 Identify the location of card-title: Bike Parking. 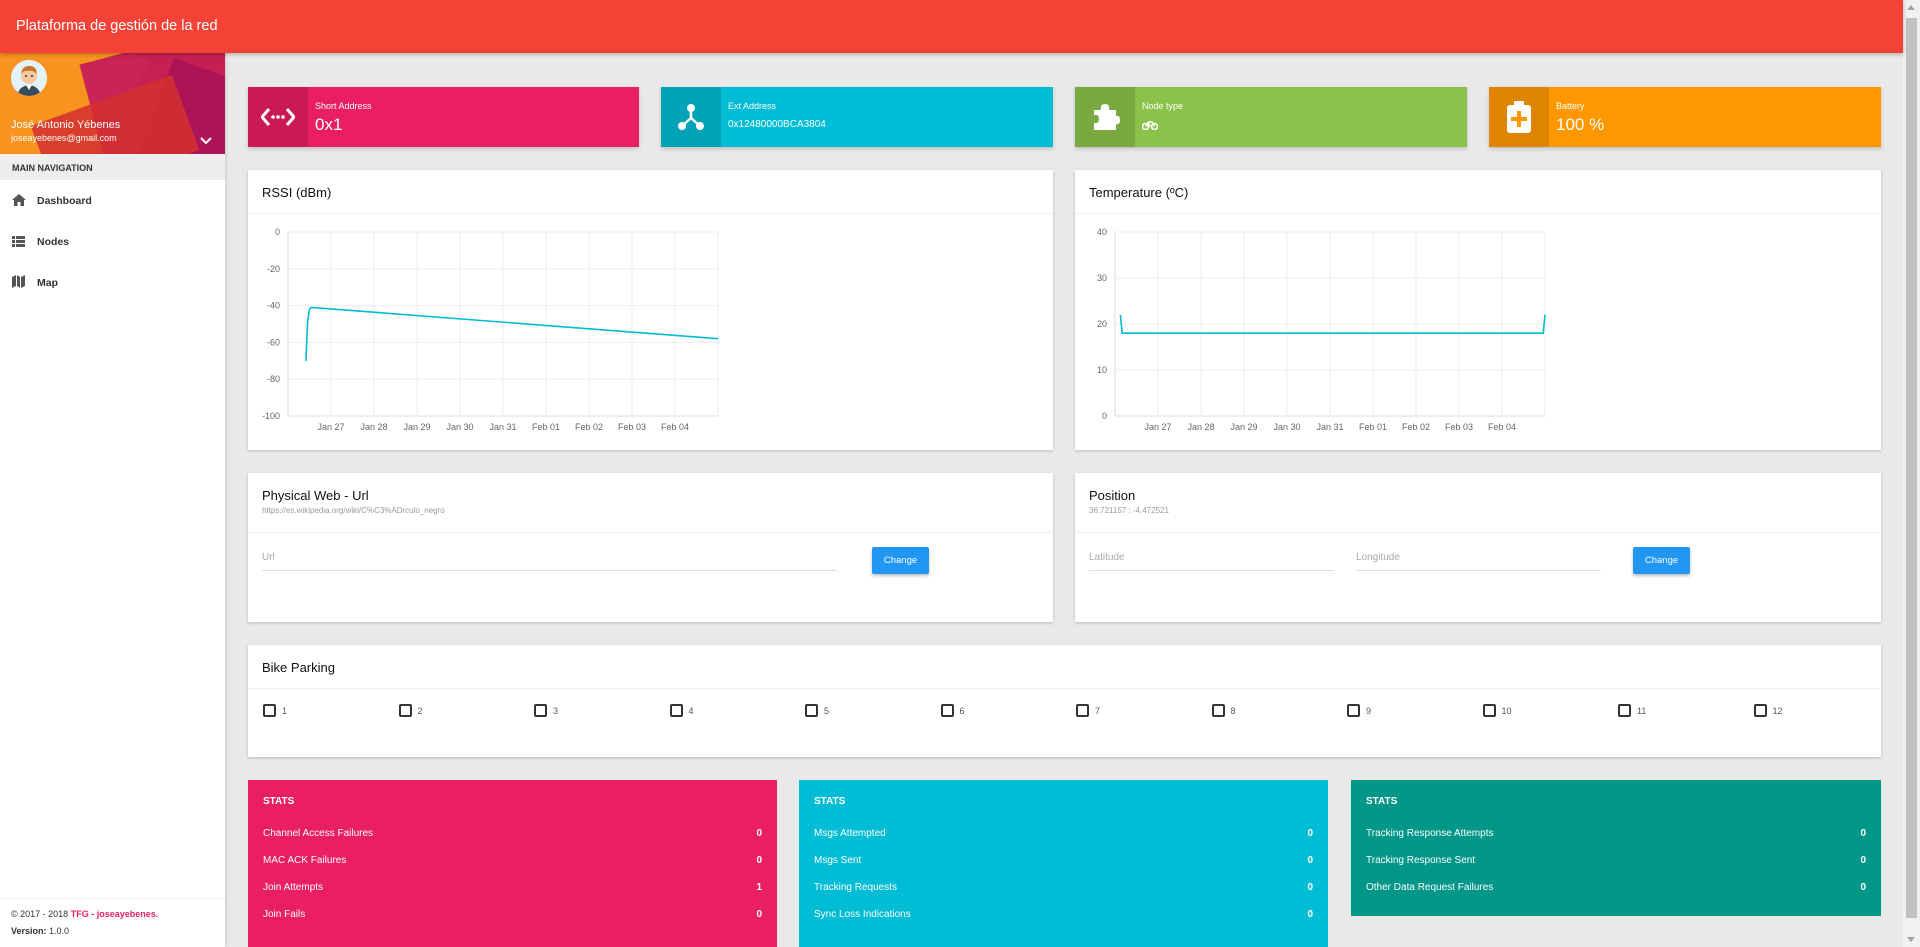
(298, 667).